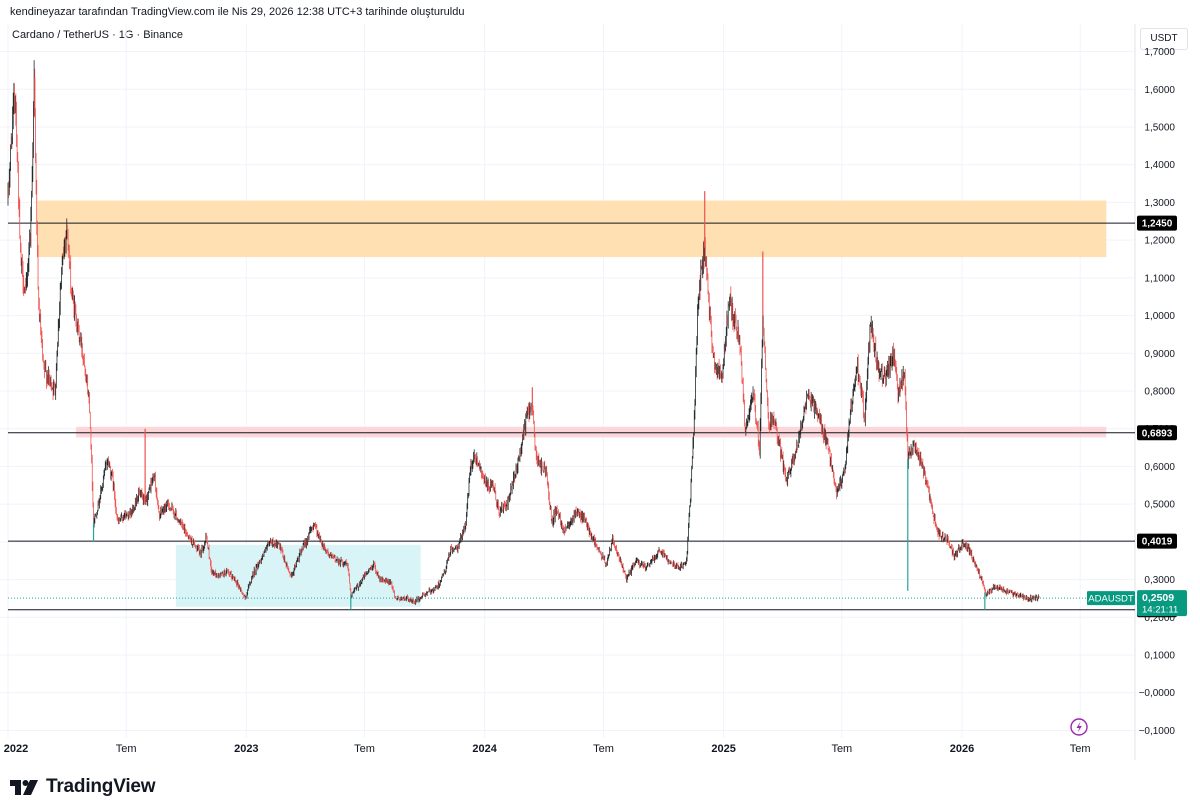  What do you see at coordinates (1159, 90) in the screenshot?
I see `y-tick-label: 1,6000` at bounding box center [1159, 90].